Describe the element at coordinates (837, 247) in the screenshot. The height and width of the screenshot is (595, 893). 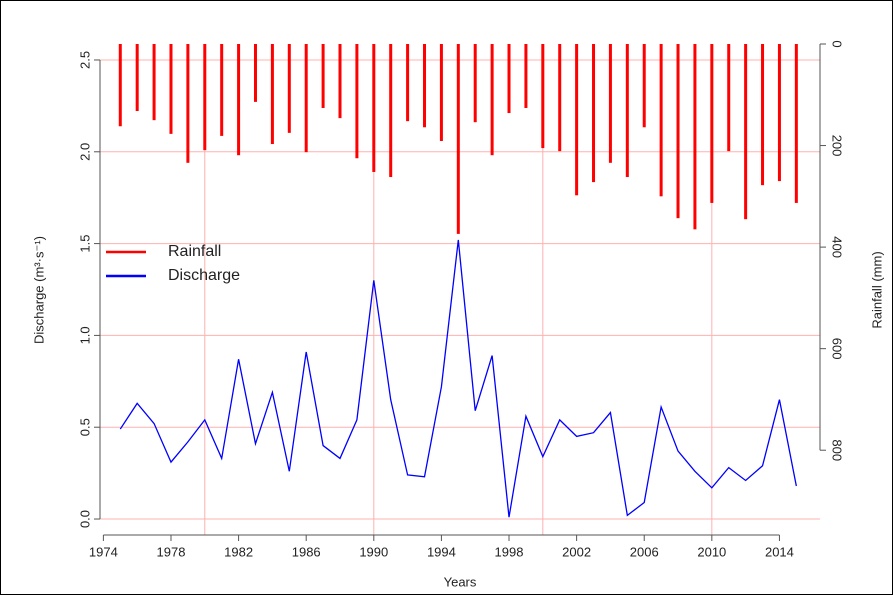
I see `y2-tick-label: 400` at that location.